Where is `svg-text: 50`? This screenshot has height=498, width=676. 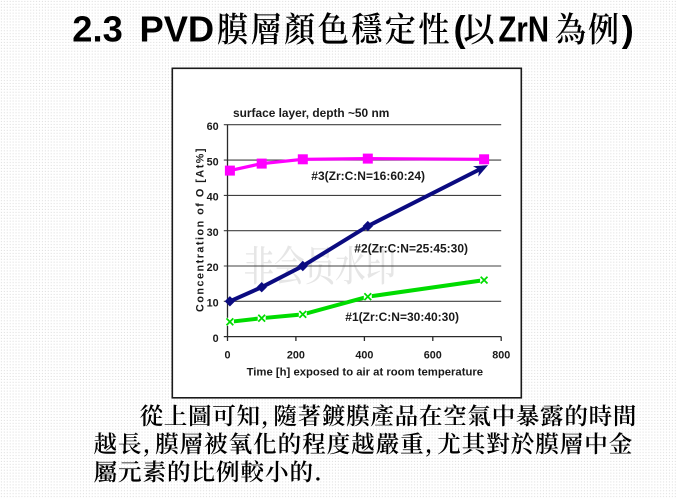 svg-text: 50 is located at coordinates (213, 162).